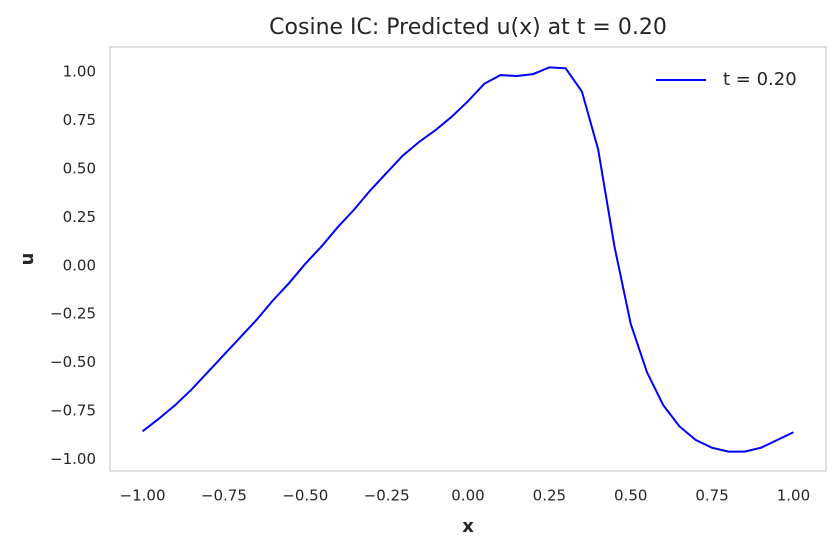  Describe the element at coordinates (467, 496) in the screenshot. I see `x-tick-label: 0.00` at that location.